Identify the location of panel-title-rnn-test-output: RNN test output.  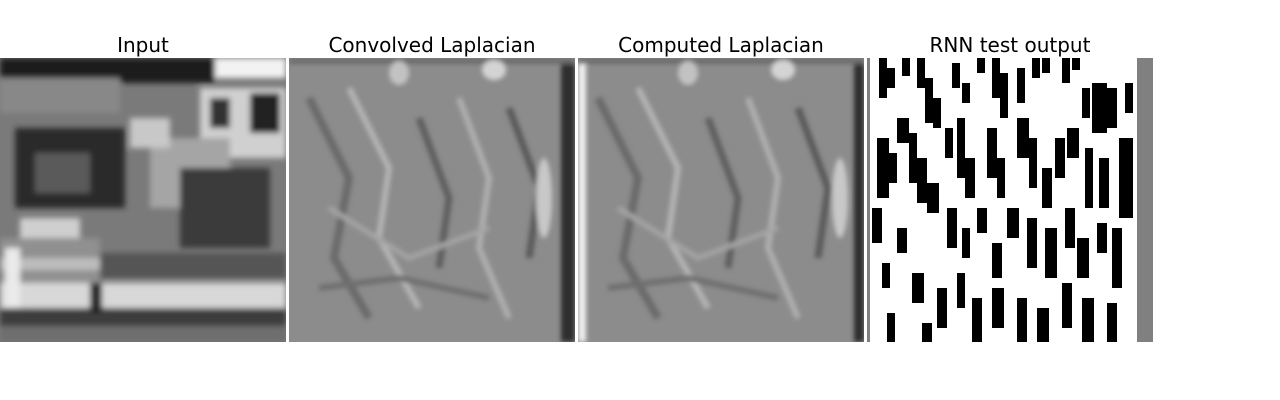
(1010, 45).